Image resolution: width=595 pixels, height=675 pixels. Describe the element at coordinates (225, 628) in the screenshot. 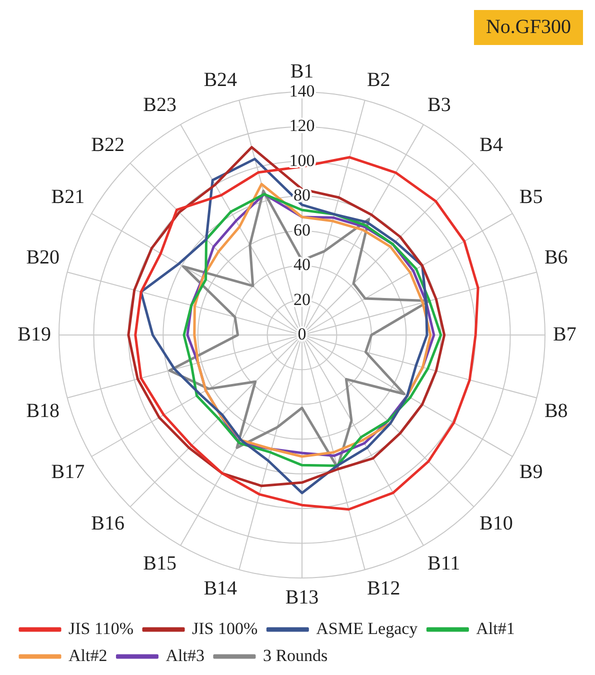

I see `legend-label: JIS 100%` at that location.